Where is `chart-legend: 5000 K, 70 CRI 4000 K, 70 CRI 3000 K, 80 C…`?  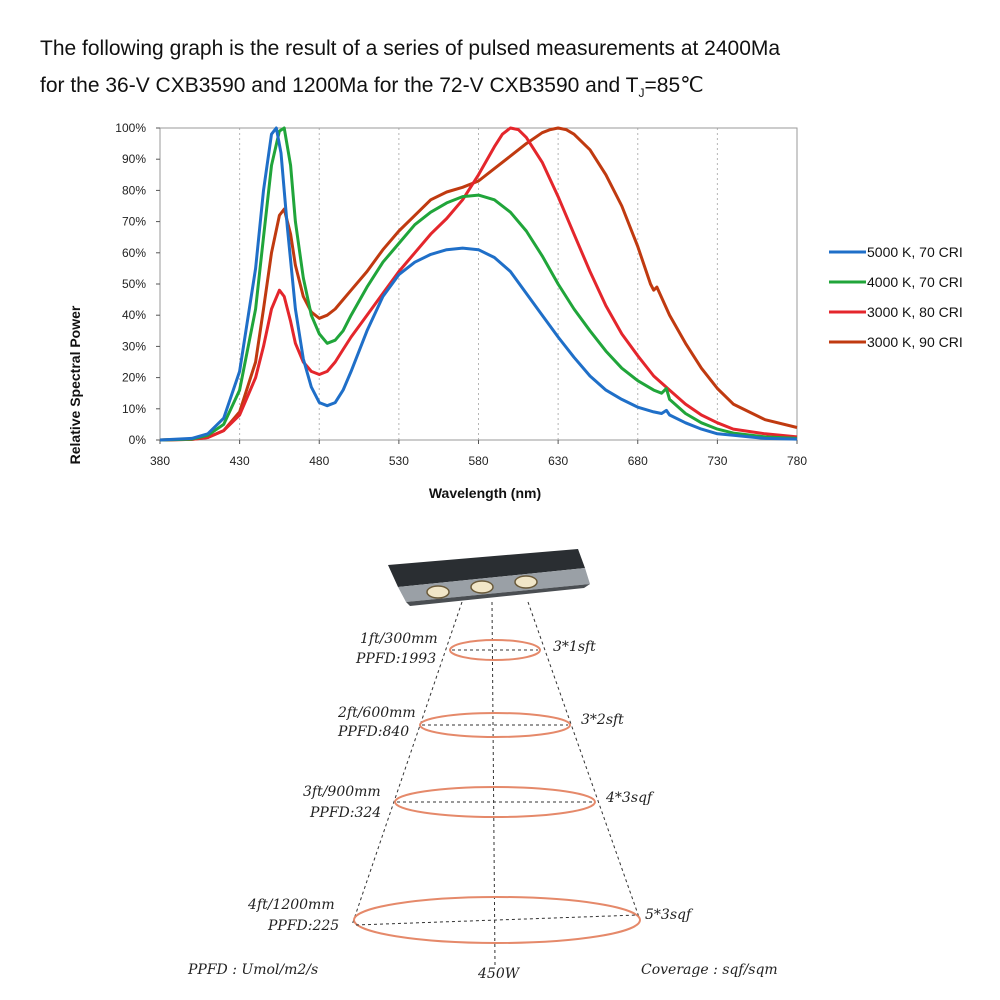 chart-legend: 5000 K, 70 CRI 4000 K, 70 CRI 3000 K, 80 C… is located at coordinates (896, 297).